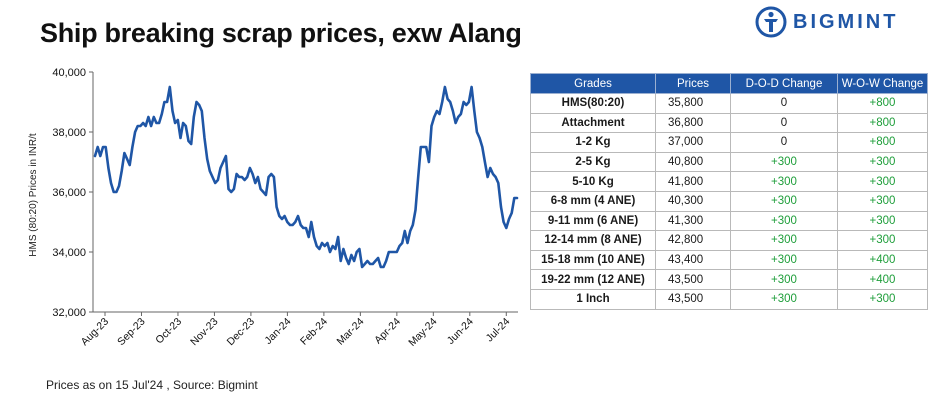 Image resolution: width=940 pixels, height=409 pixels. Describe the element at coordinates (281, 33) in the screenshot. I see `chart-title: Ship breaking scrap prices, exw Alang` at that location.